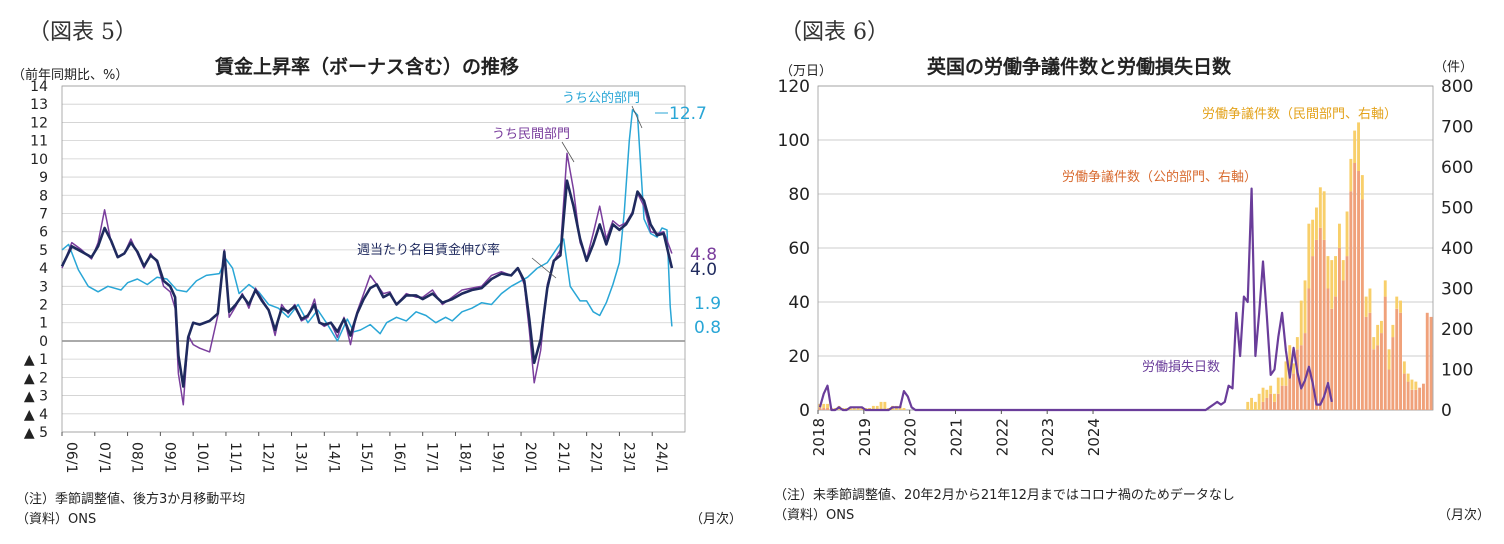  Describe the element at coordinates (1299, 114) in the screenshot. I see `private-series-label: 労働争議件数（民間部門、右軸）` at that location.